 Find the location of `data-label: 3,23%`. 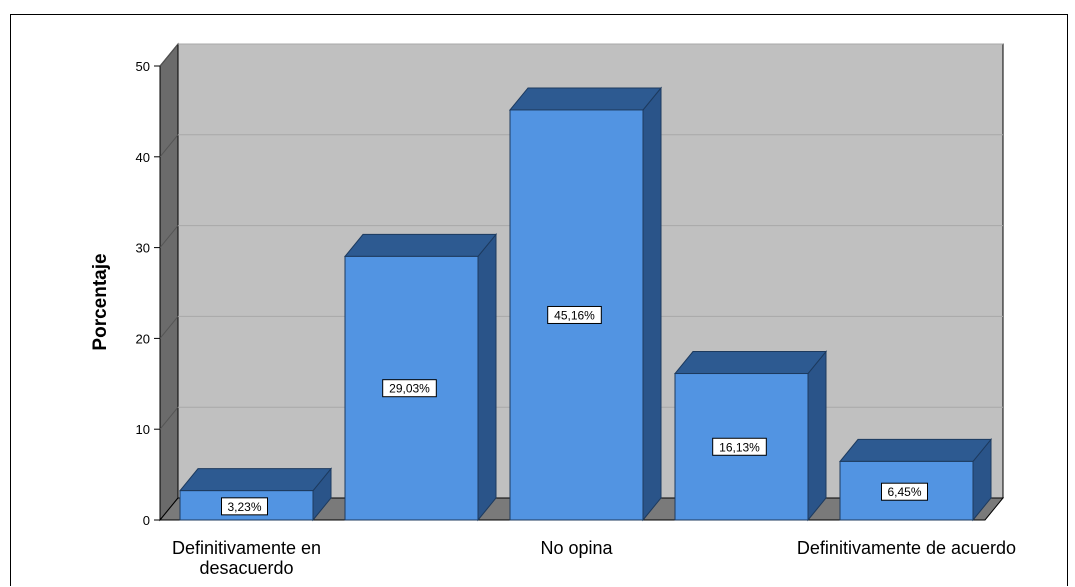

data-label: 3,23% is located at coordinates (244, 507).